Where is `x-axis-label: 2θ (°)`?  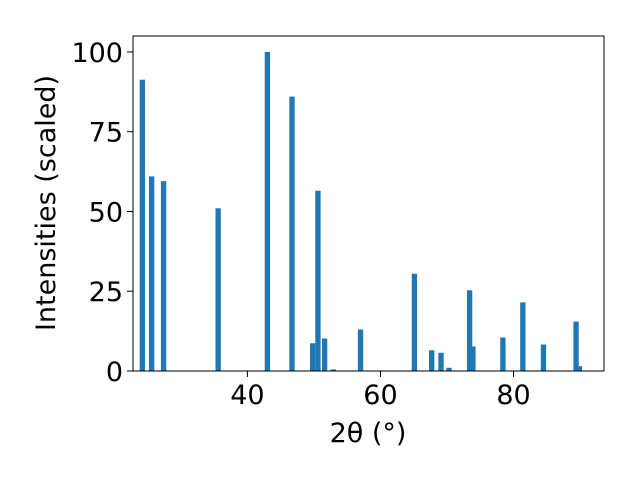
x-axis-label: 2θ (°) is located at coordinates (368, 433).